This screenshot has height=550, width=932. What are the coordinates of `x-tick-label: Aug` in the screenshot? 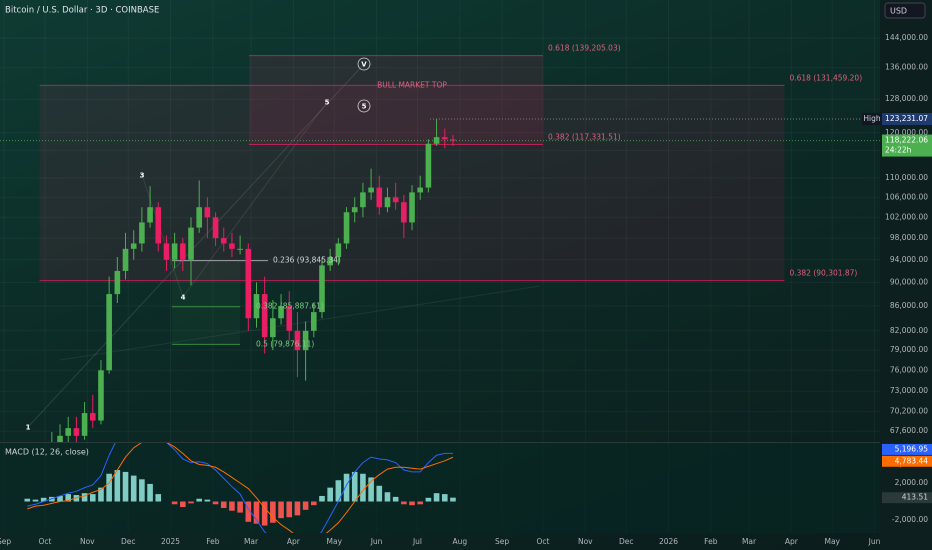 It's located at (459, 541).